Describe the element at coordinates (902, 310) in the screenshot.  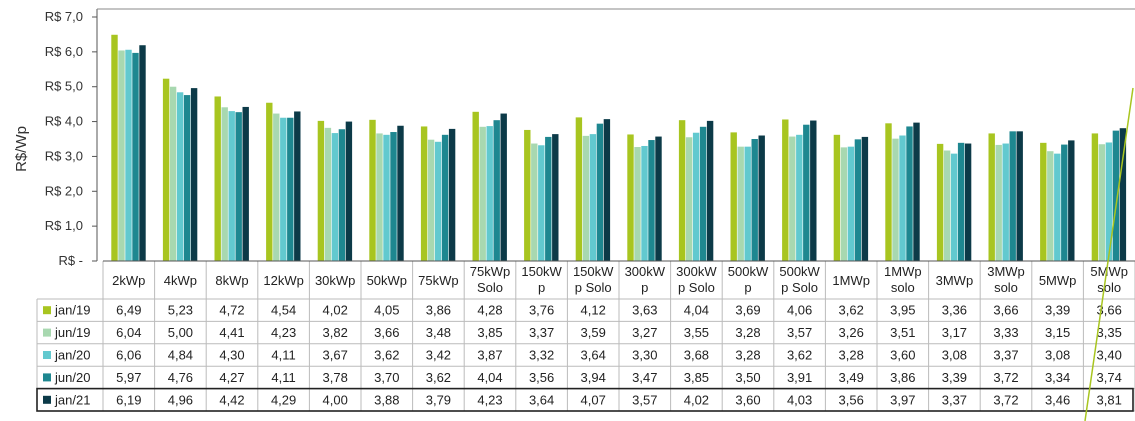
I see `table-cell-value: 3,95` at that location.